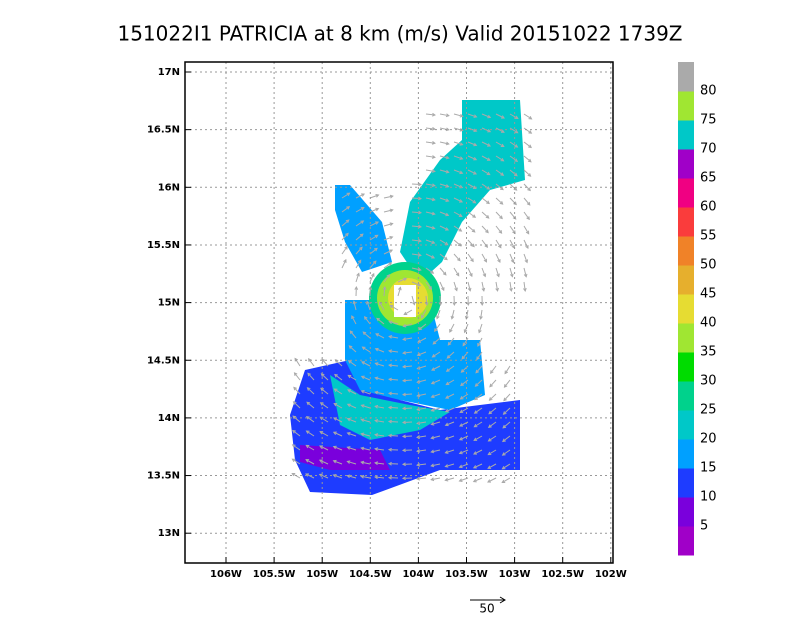 The image size is (800, 618). Describe the element at coordinates (169, 533) in the screenshot. I see `lat-label: 13N` at that location.